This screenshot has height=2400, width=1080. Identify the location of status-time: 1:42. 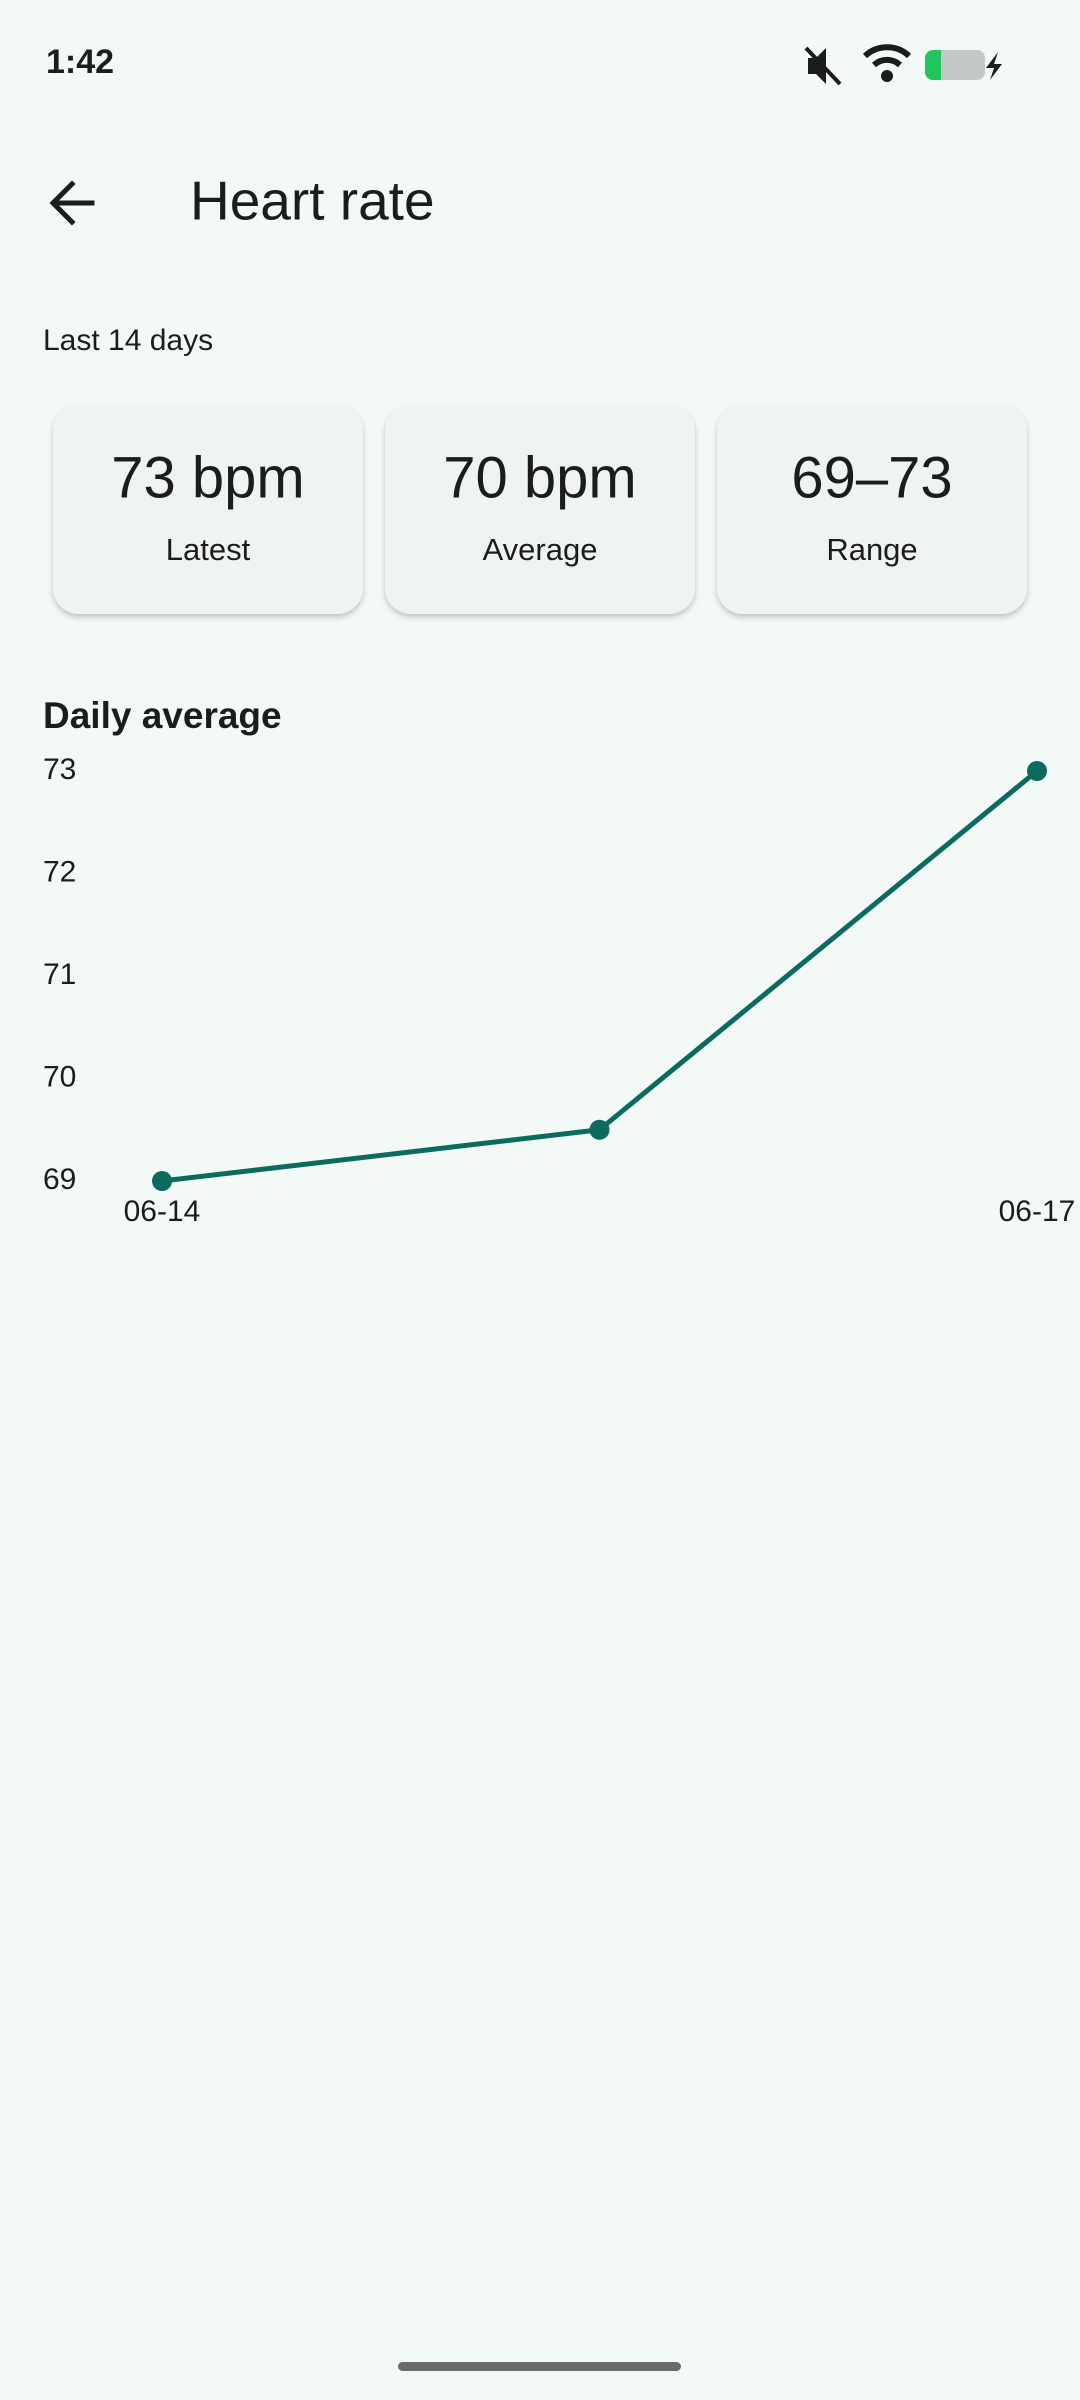
(80, 62).